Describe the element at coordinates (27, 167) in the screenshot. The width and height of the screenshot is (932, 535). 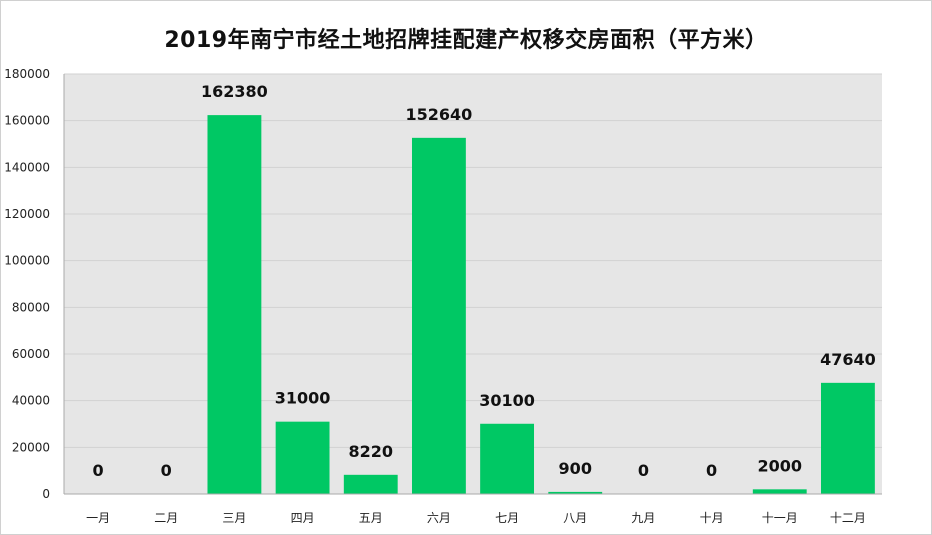
I see `y-tick-label: 140000` at that location.